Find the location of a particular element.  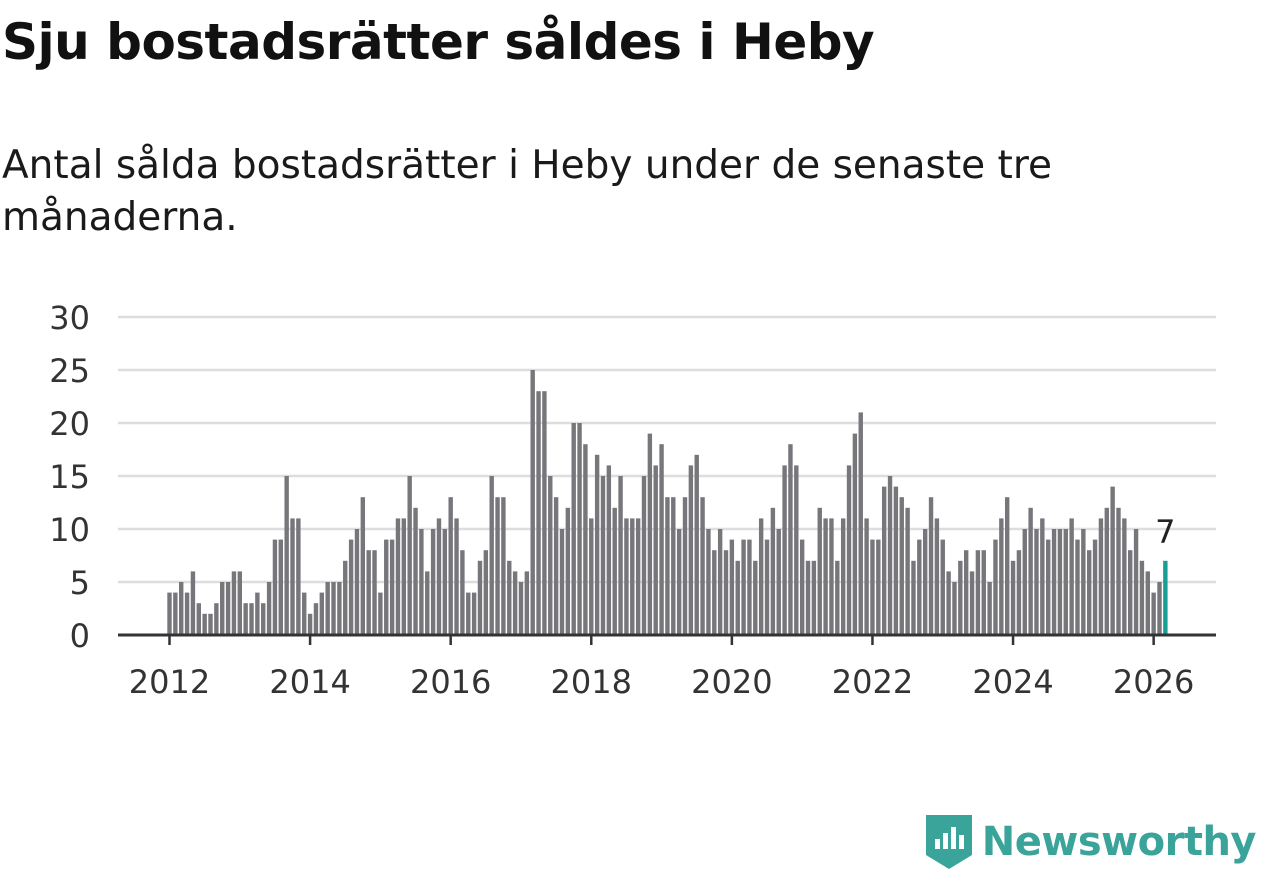

chart-title: Sju bostadsrätter såldes i Heby is located at coordinates (438, 42).